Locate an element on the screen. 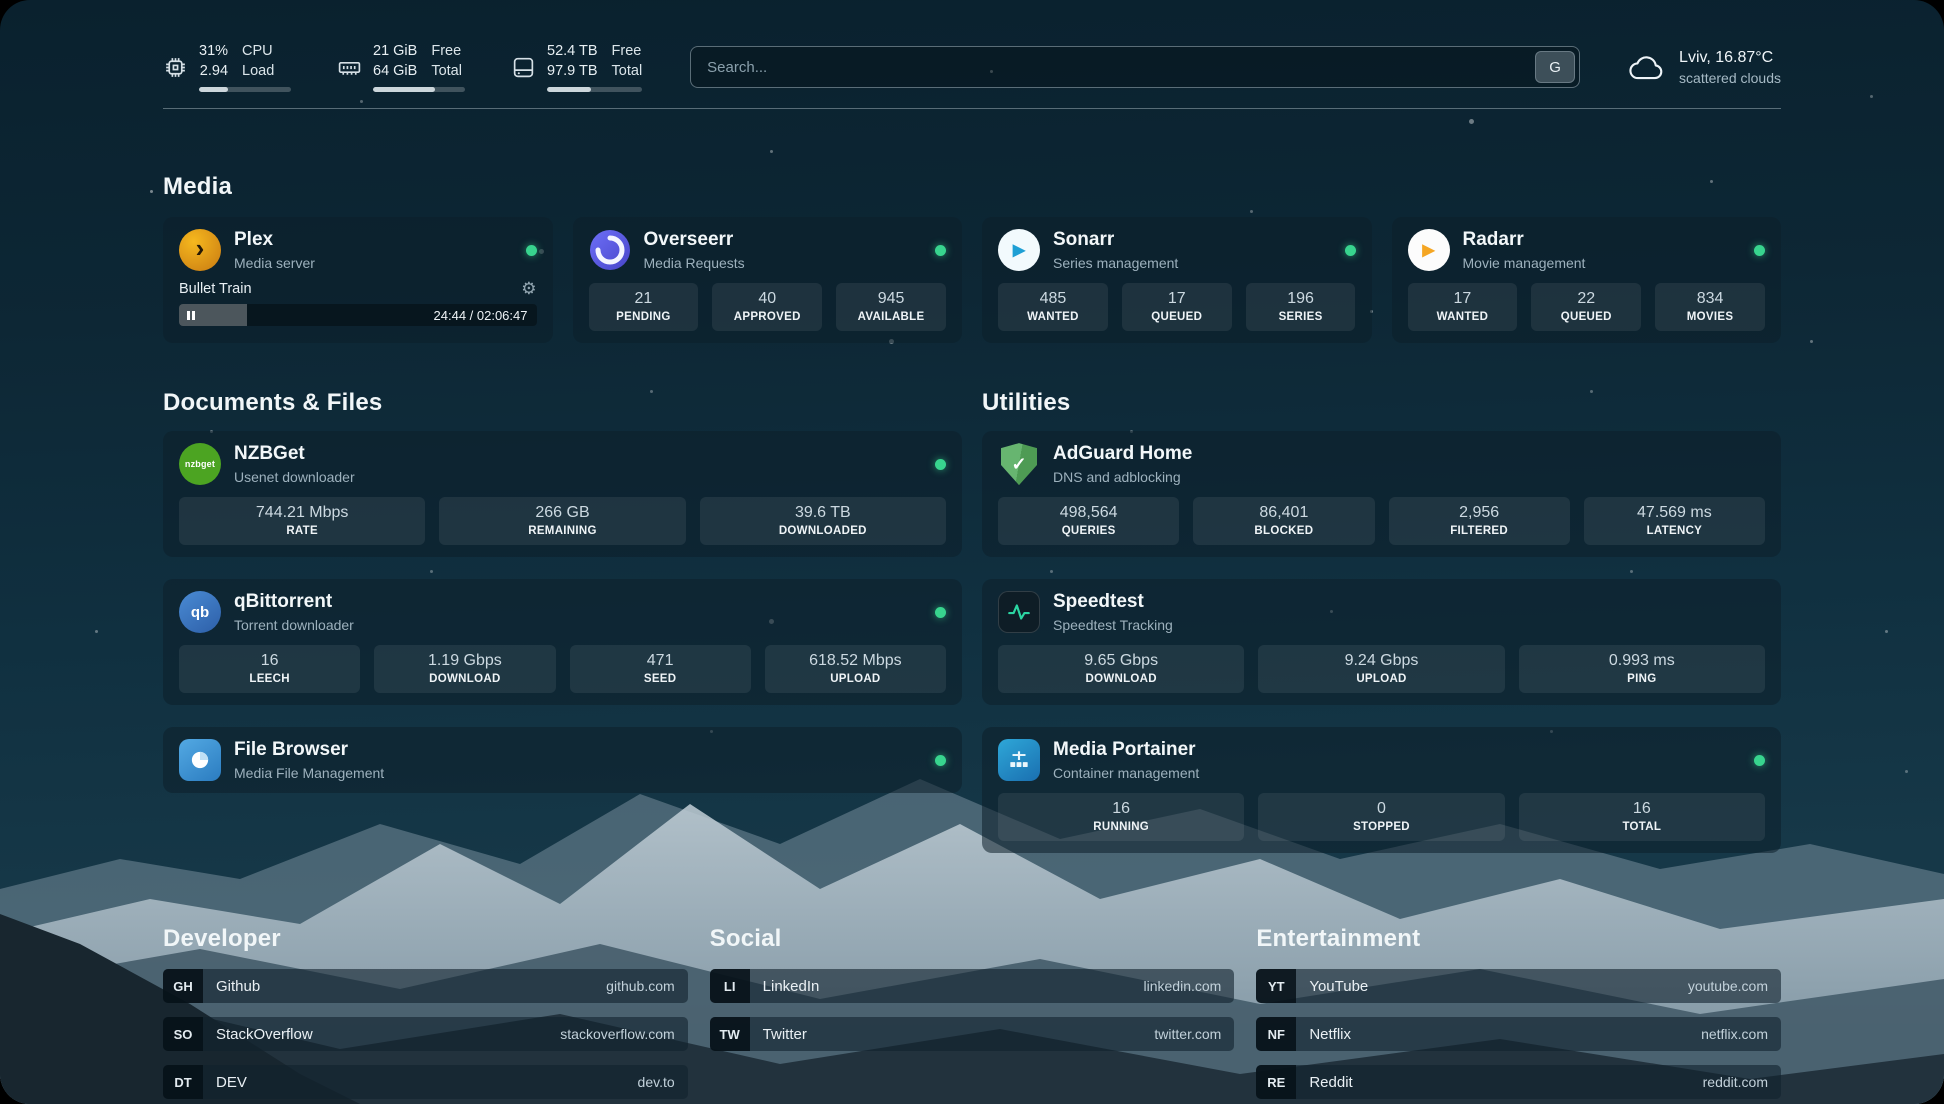 The height and width of the screenshot is (1104, 1944). bookmark-abbr: RE is located at coordinates (1276, 1082).